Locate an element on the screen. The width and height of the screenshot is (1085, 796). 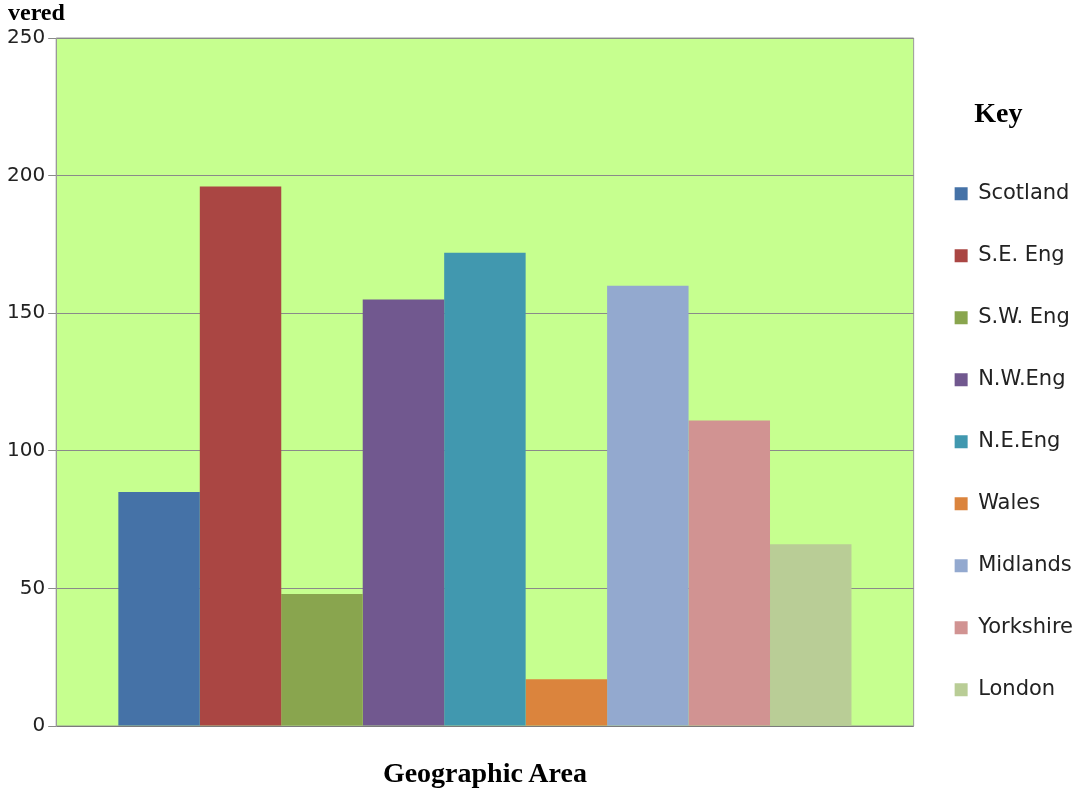
legend-title: Key is located at coordinates (998, 112).